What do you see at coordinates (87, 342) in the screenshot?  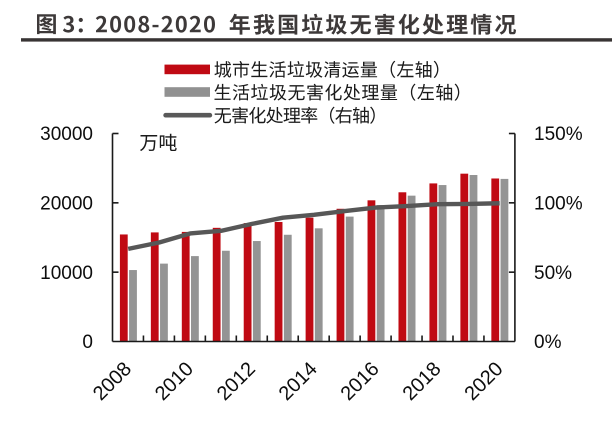 I see `svg-text: 0` at bounding box center [87, 342].